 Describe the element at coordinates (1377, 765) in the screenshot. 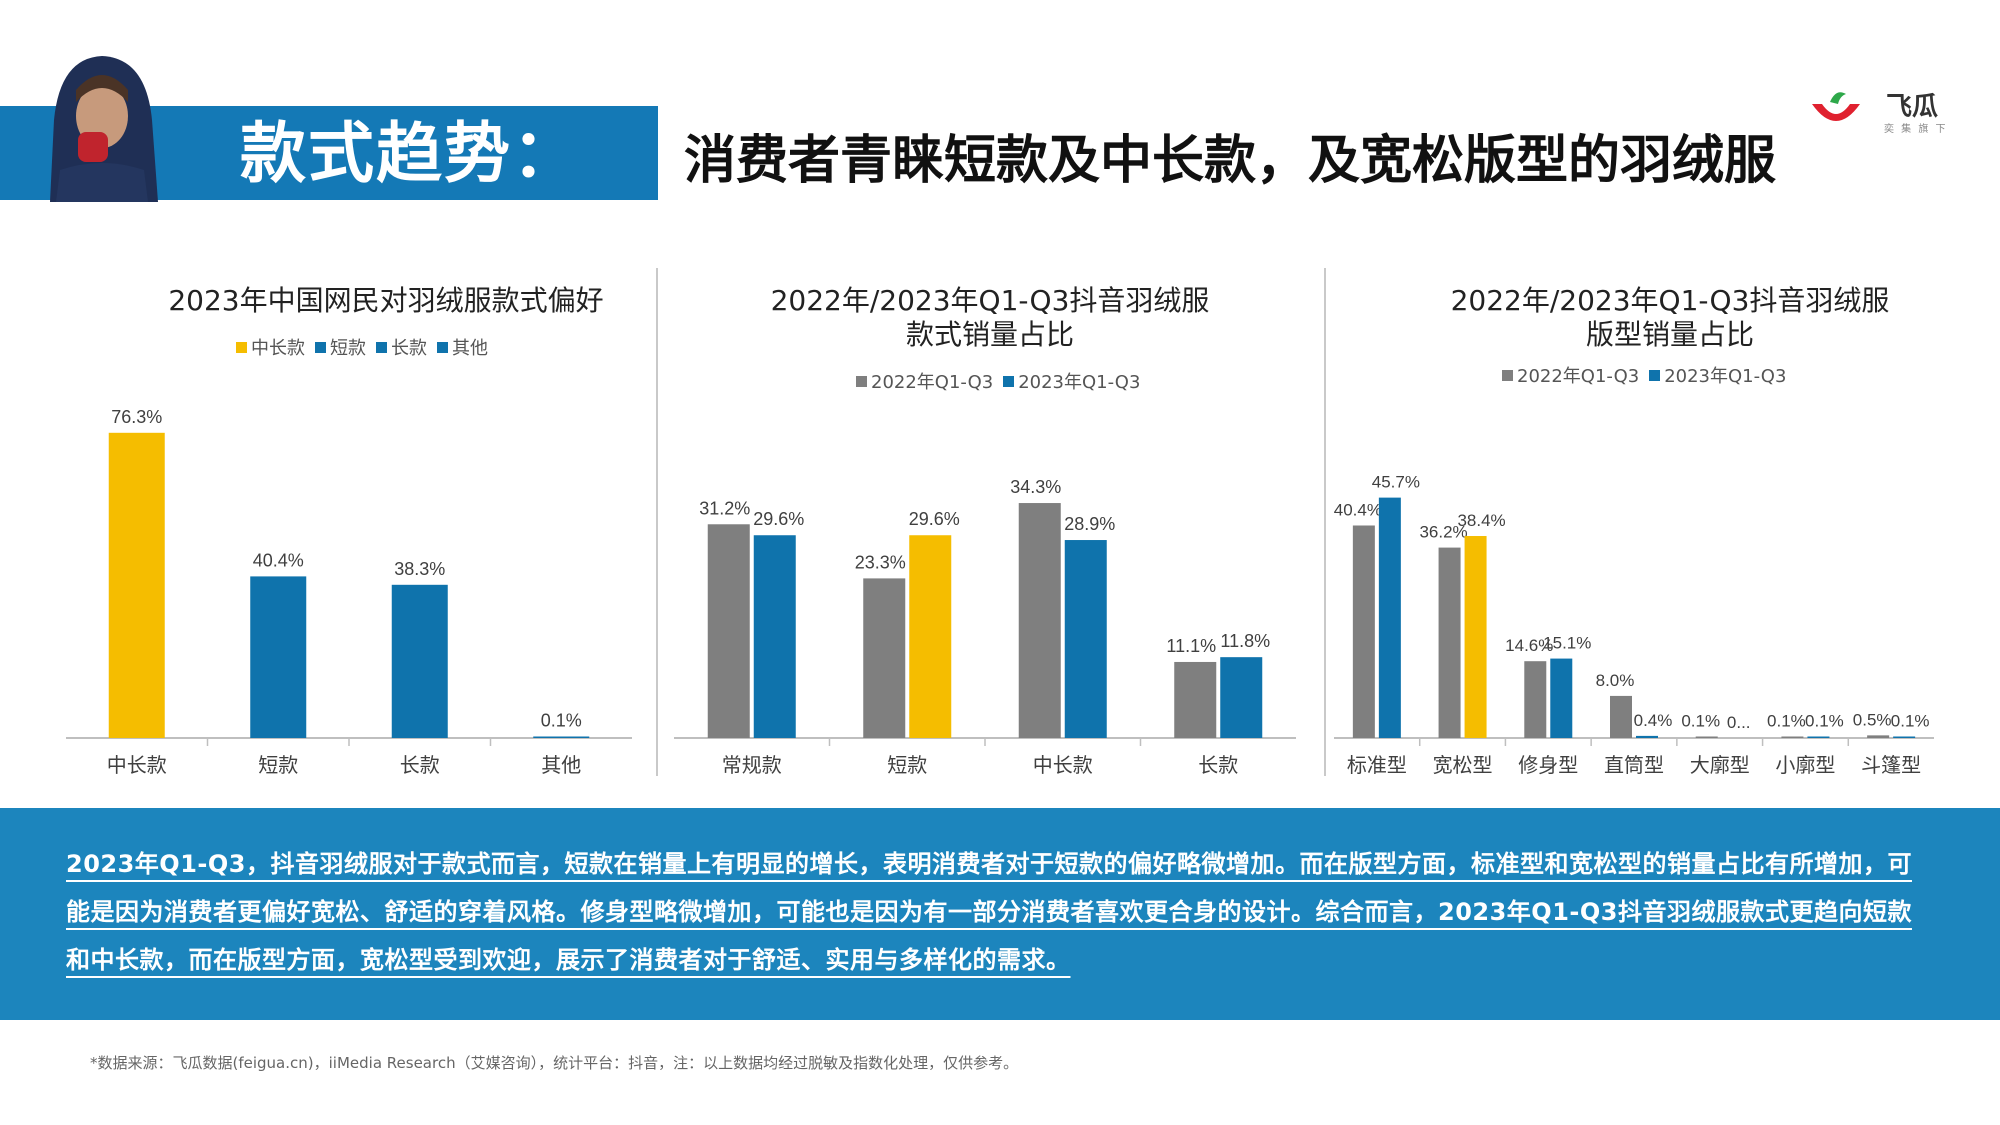

I see `x-tick-label: 标准型` at that location.